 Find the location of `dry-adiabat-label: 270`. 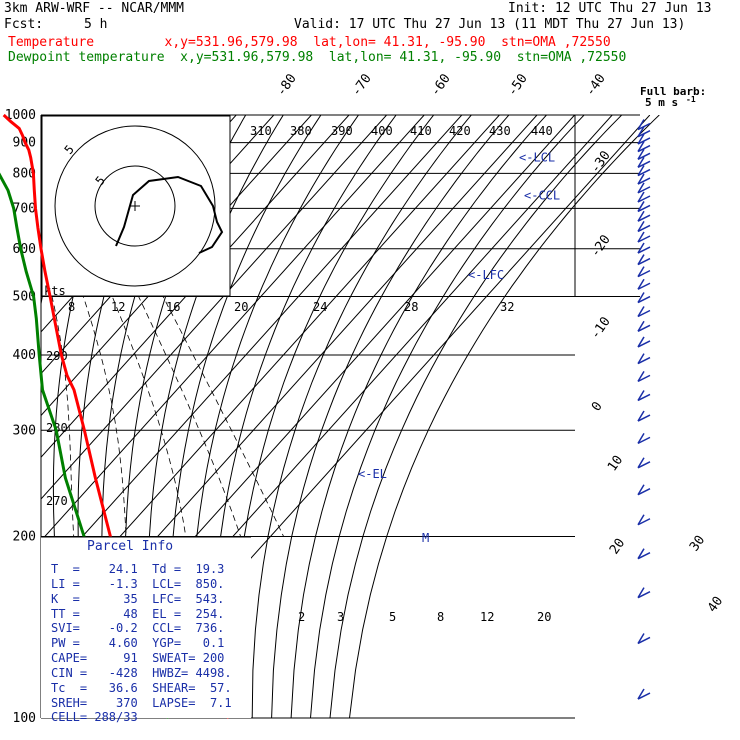

dry-adiabat-label: 270 is located at coordinates (57, 501).